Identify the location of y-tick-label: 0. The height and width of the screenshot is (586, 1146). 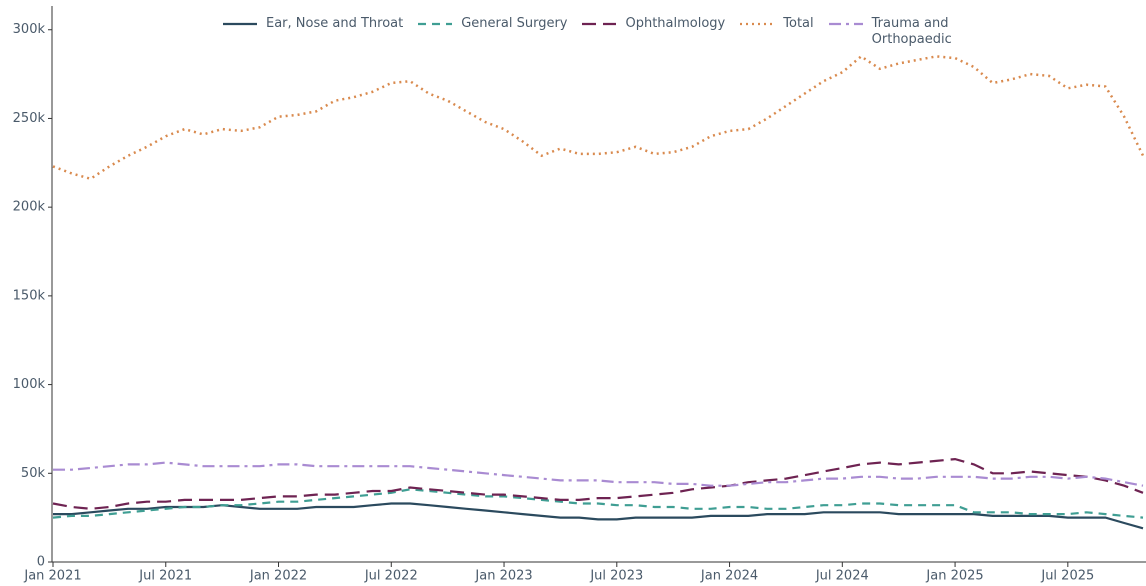
(41, 562).